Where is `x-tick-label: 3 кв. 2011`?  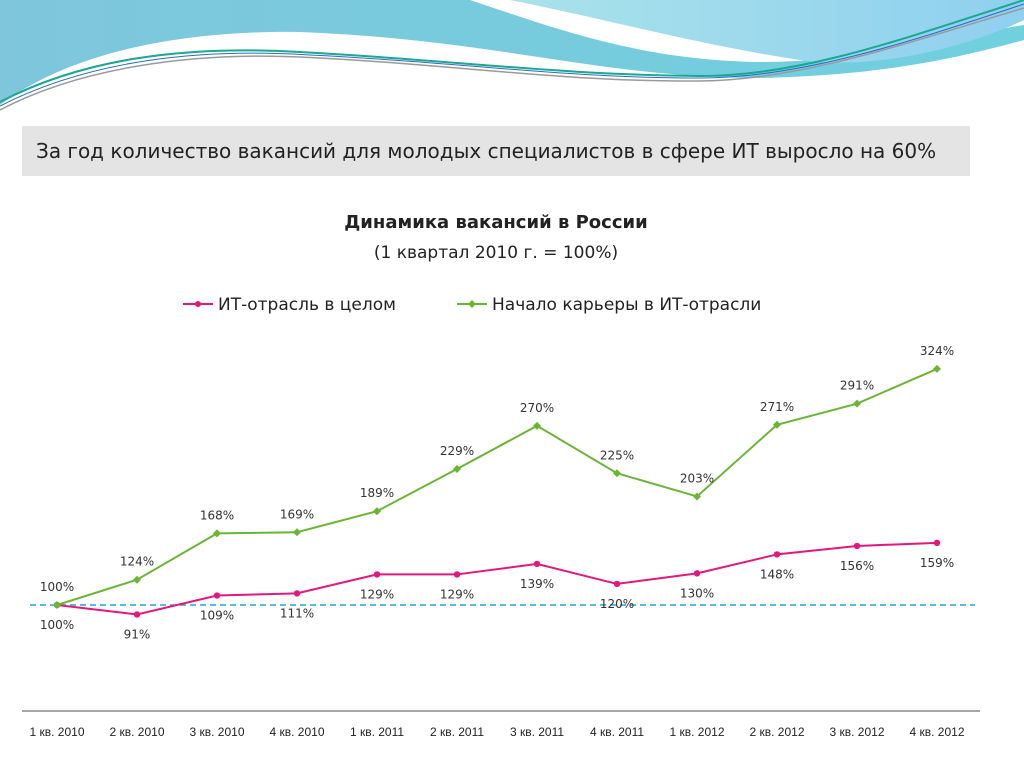
x-tick-label: 3 кв. 2011 is located at coordinates (537, 732).